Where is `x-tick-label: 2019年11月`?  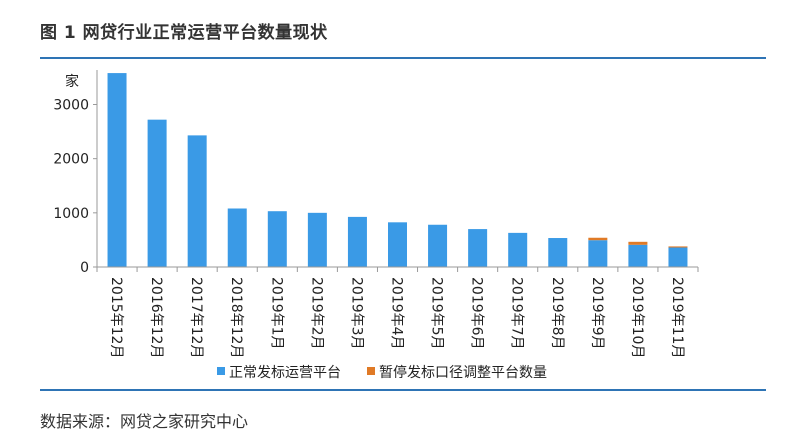 x-tick-label: 2019年11月 is located at coordinates (677, 317).